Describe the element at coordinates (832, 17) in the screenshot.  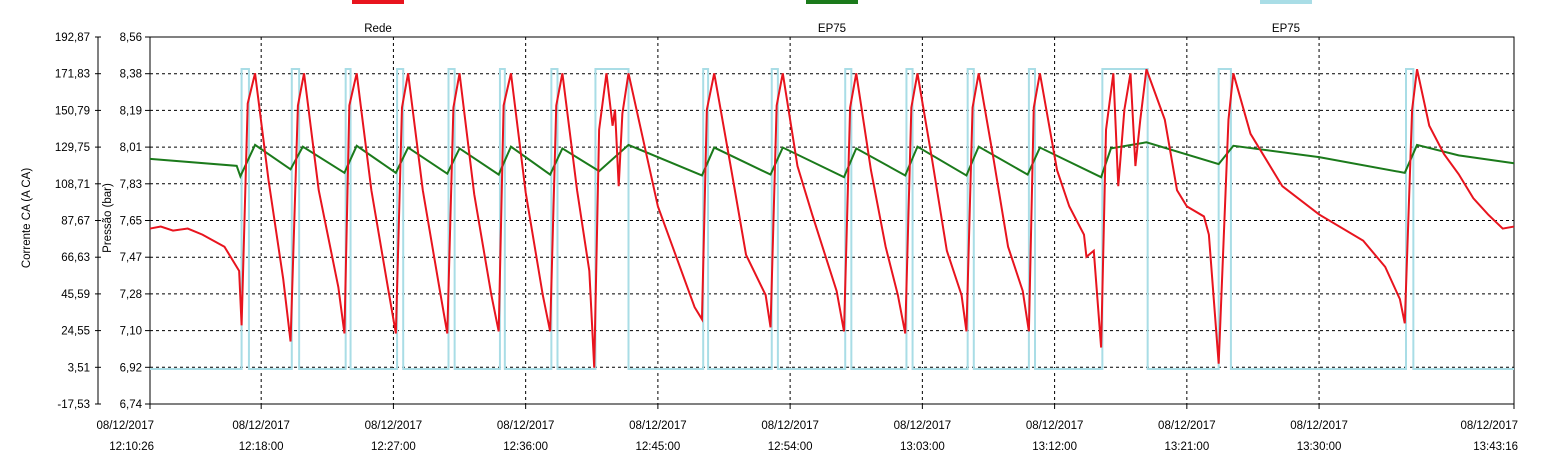
I see `legend: Rede EP75 EP75` at that location.